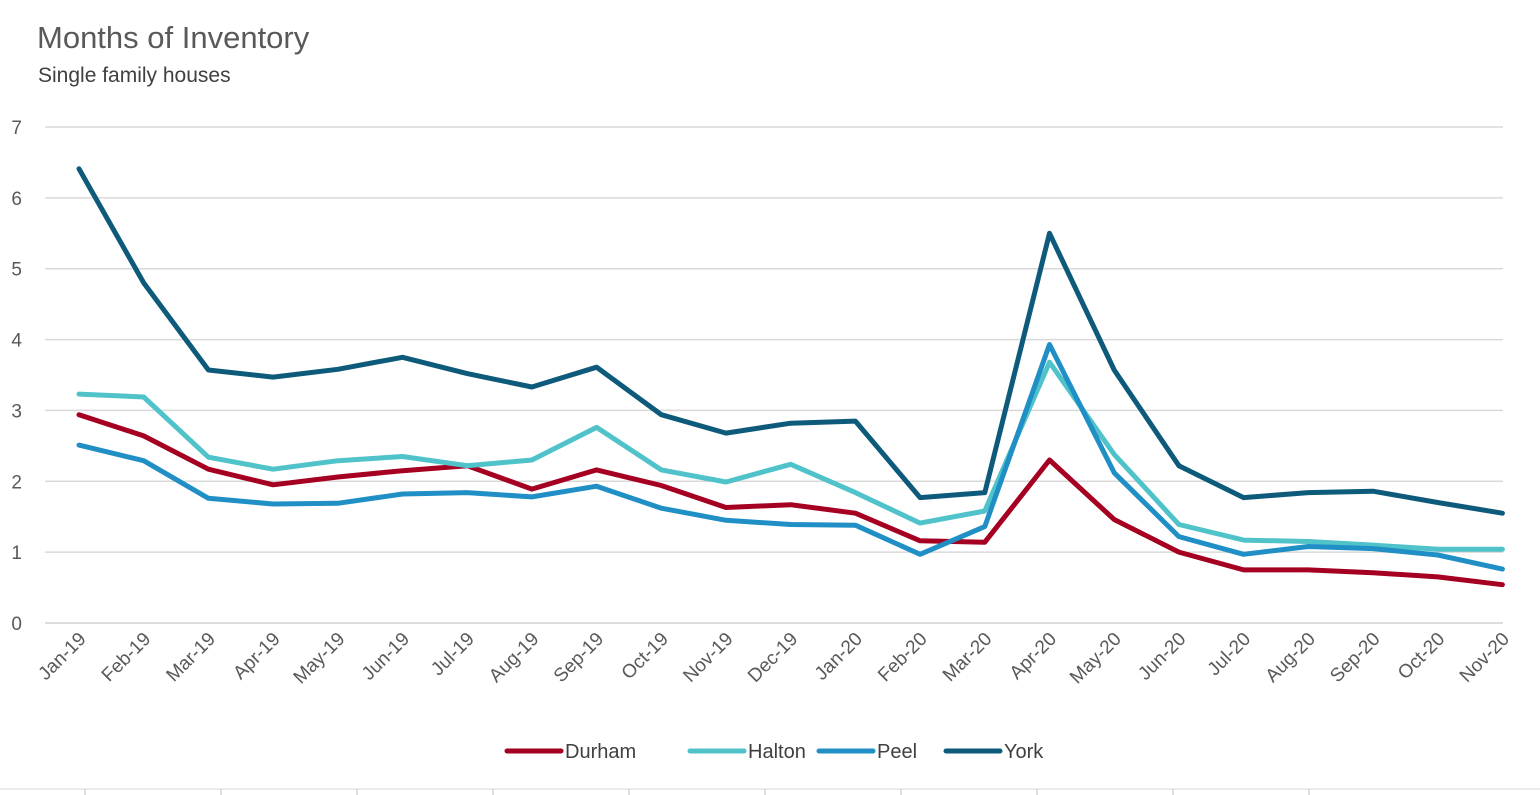  What do you see at coordinates (126, 657) in the screenshot?
I see `x-tick-label: Feb-19` at bounding box center [126, 657].